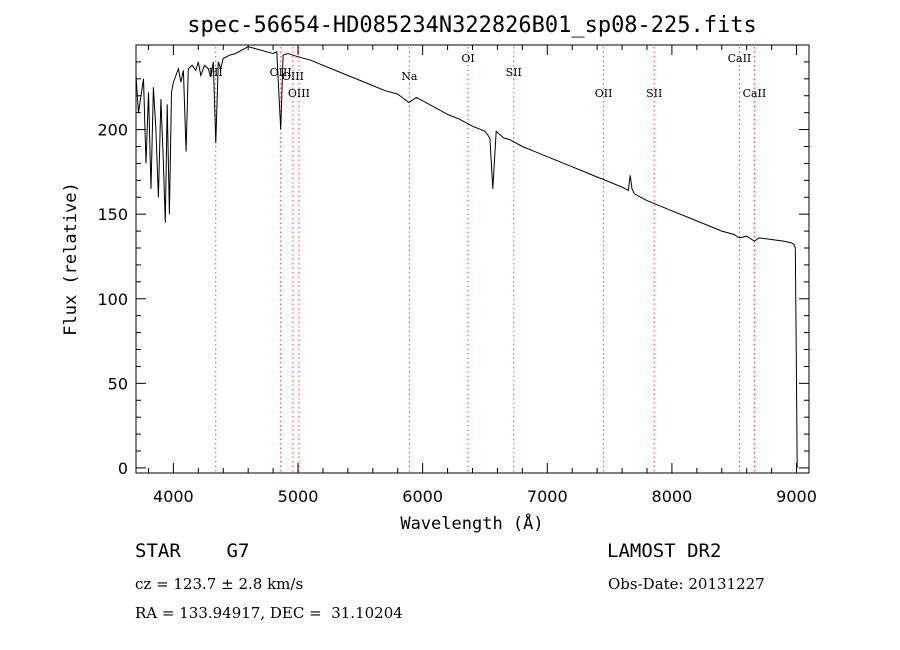 The height and width of the screenshot is (650, 900). I want to click on x-tick-label: 8000, so click(672, 496).